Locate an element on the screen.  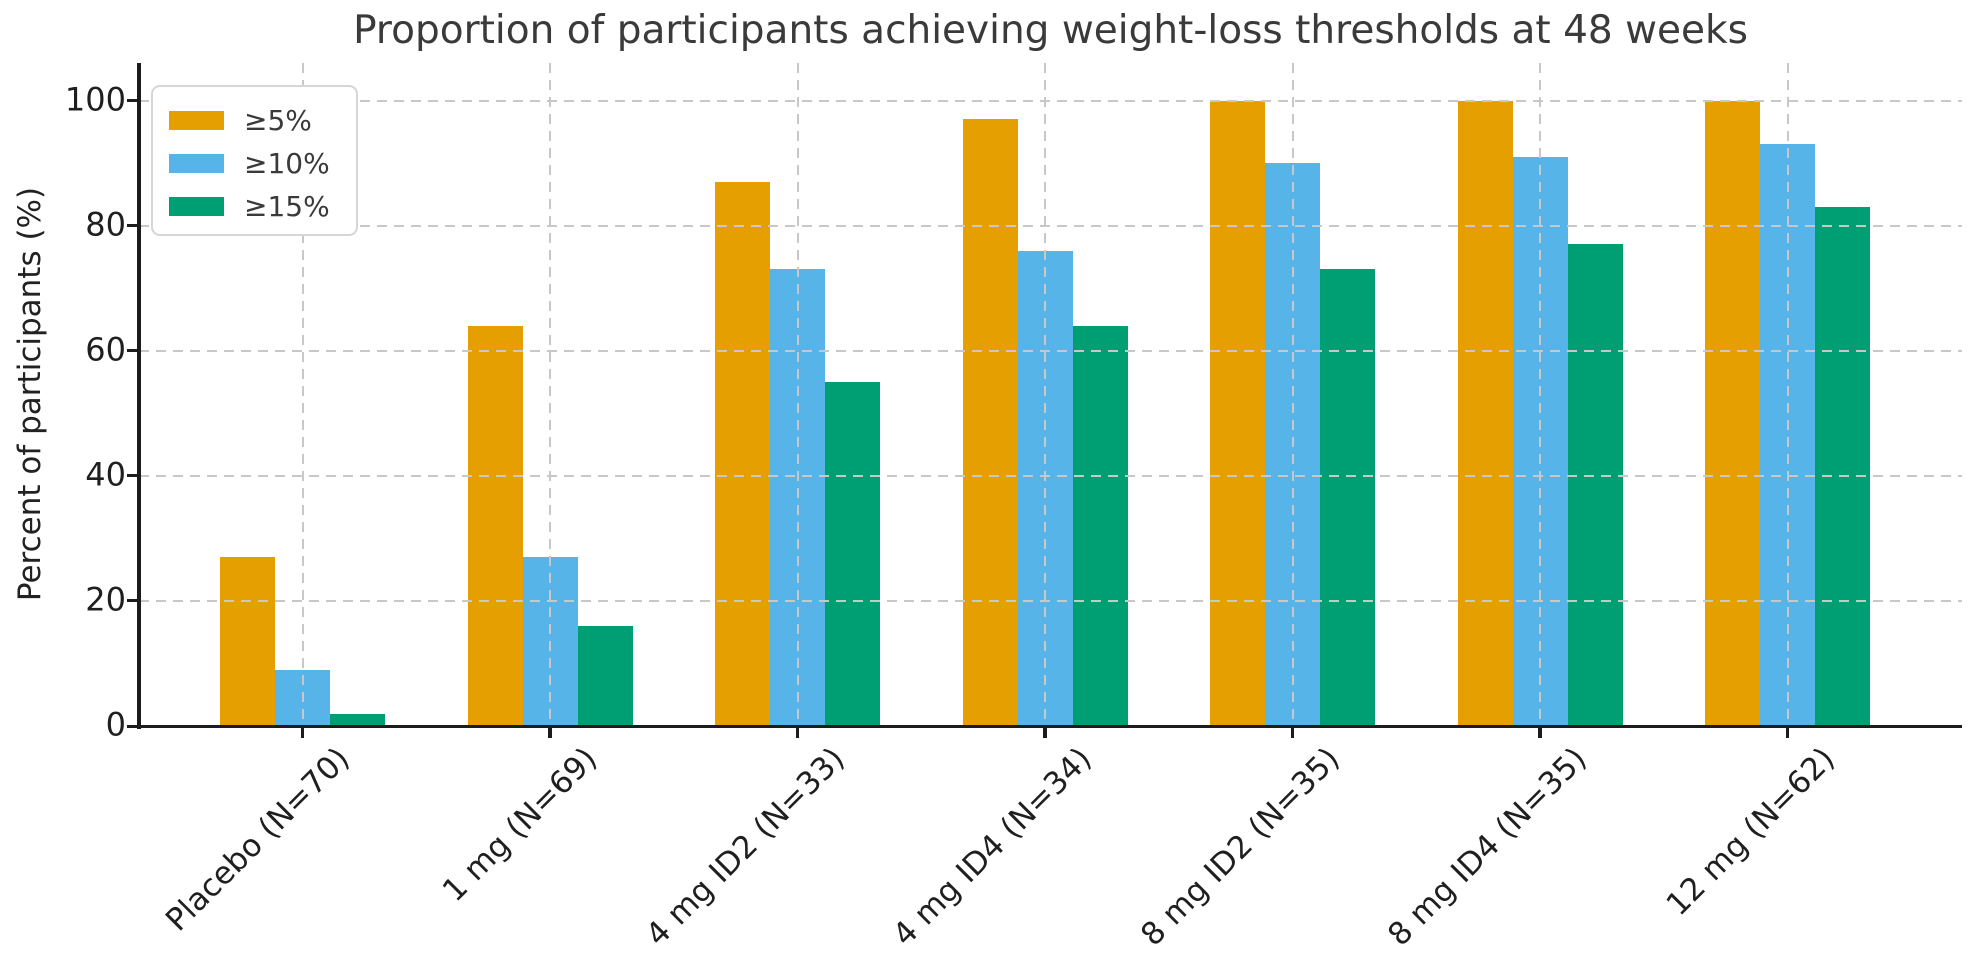
y-tick-label: 40 is located at coordinates (105, 474).